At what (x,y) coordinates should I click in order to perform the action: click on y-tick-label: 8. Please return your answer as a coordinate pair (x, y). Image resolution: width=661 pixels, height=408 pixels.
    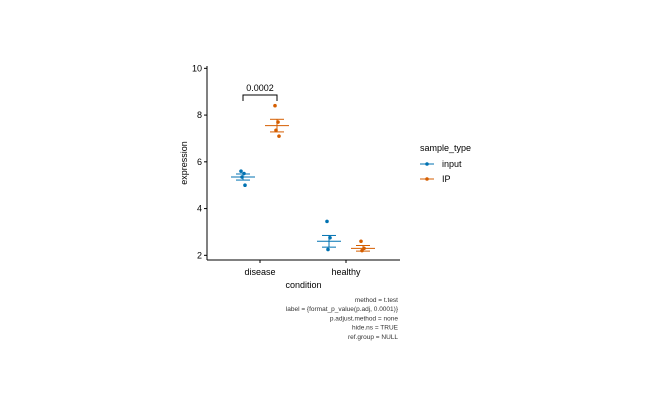
    Looking at the image, I should click on (199, 115).